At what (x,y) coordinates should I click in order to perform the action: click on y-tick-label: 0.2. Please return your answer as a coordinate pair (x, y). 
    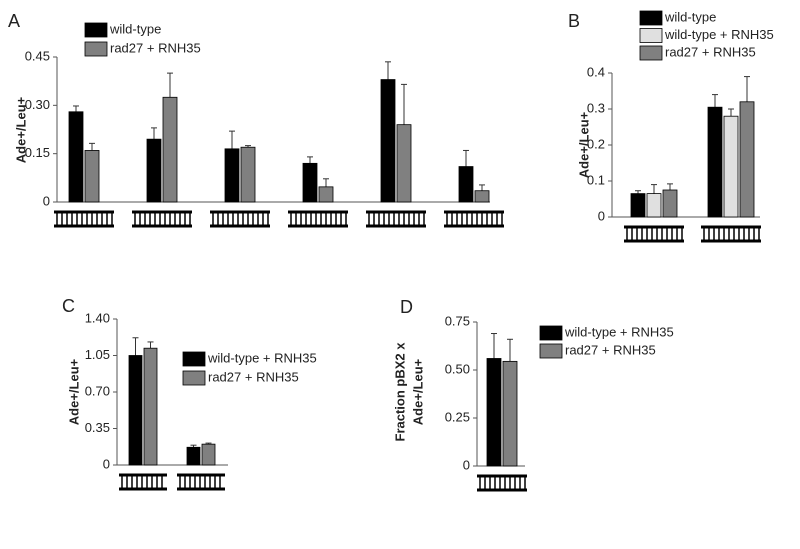
    Looking at the image, I should click on (596, 143).